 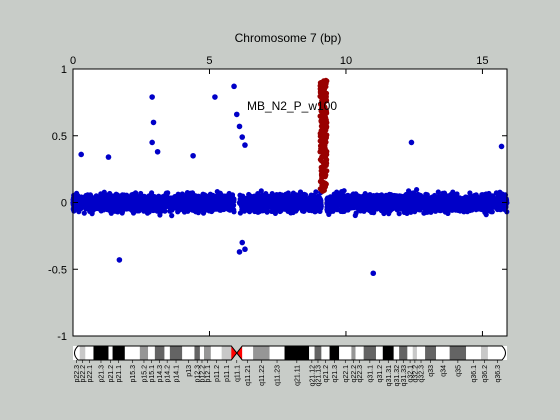 What do you see at coordinates (297, 375) in the screenshot?
I see `band-label: q21.11` at bounding box center [297, 375].